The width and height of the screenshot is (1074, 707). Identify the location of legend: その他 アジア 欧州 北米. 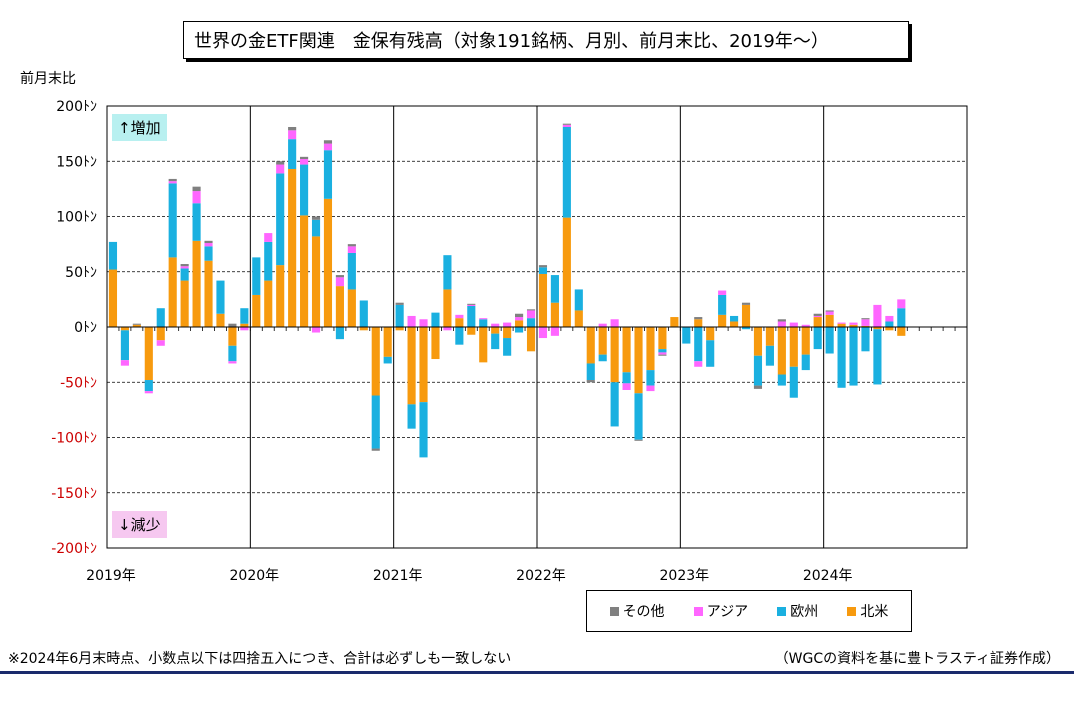
(749, 611).